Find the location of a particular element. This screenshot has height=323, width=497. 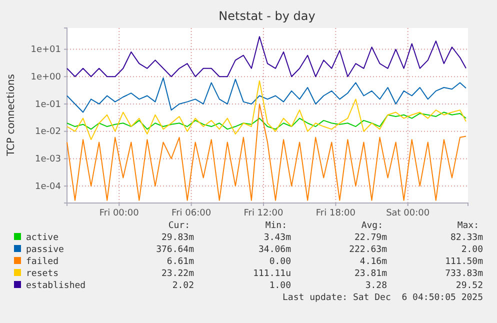

y-tick-label: 1e-03 is located at coordinates (48, 159).